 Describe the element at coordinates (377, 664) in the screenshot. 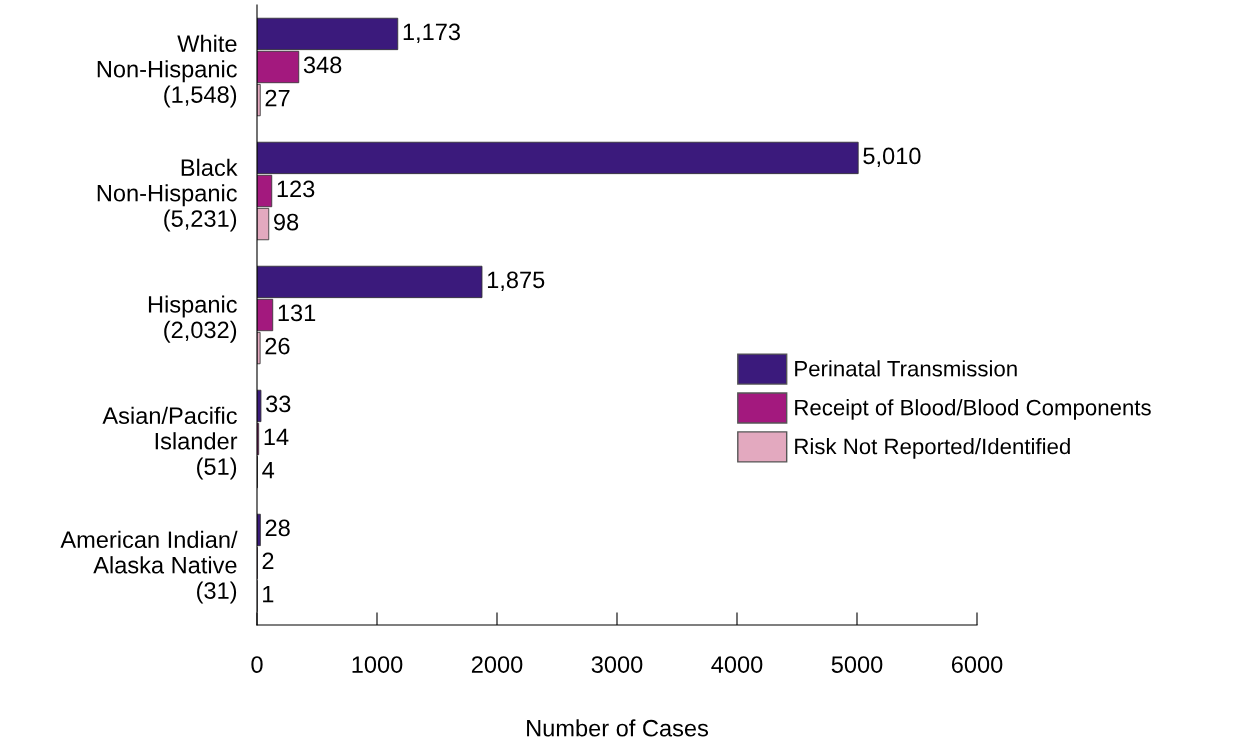

I see `x-tick-label: 1000` at that location.